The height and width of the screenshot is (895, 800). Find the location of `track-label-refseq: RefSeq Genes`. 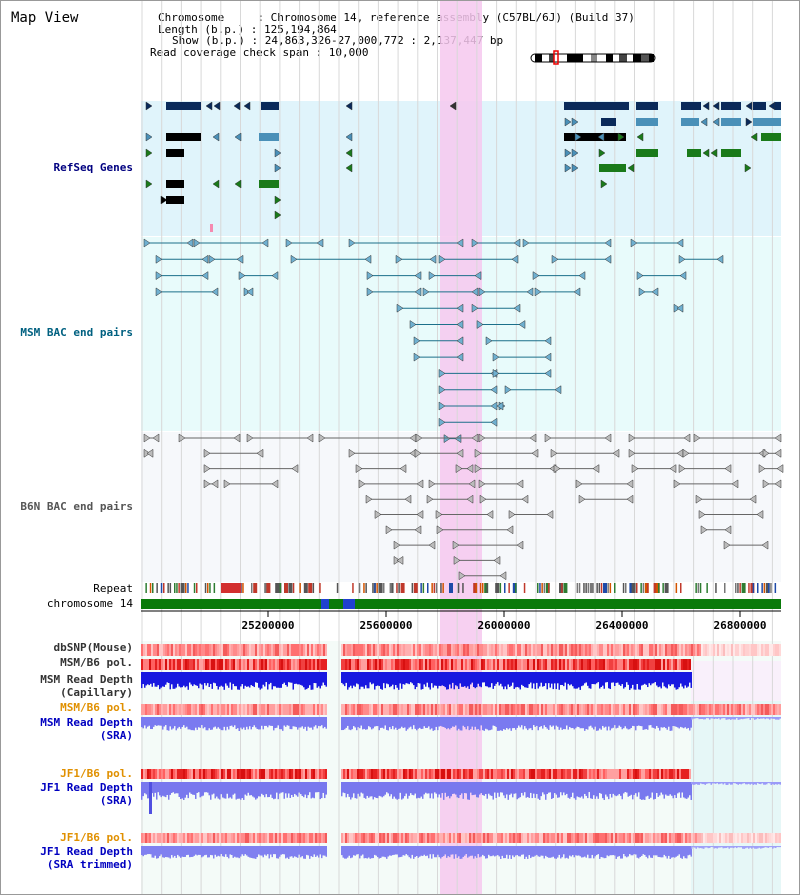

track-label-refseq: RefSeq Genes is located at coordinates (93, 167).